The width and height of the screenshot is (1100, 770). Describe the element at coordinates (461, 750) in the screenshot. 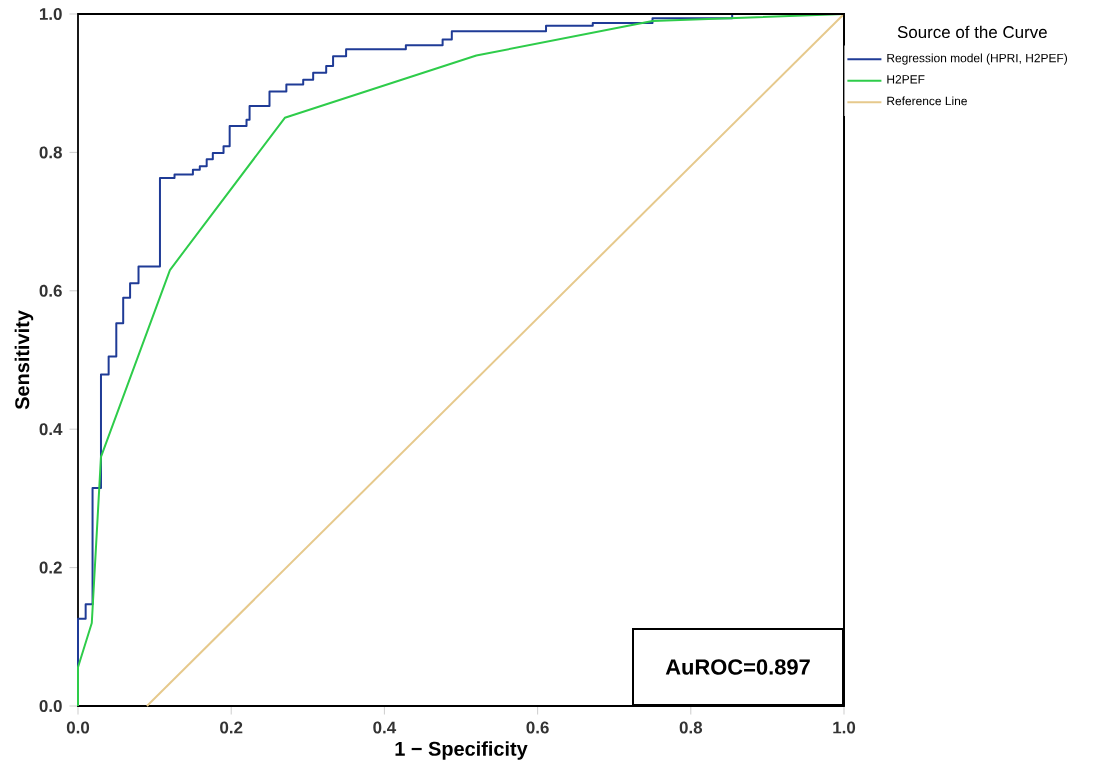

I see `x-axis-title: 1 − Specificity` at that location.